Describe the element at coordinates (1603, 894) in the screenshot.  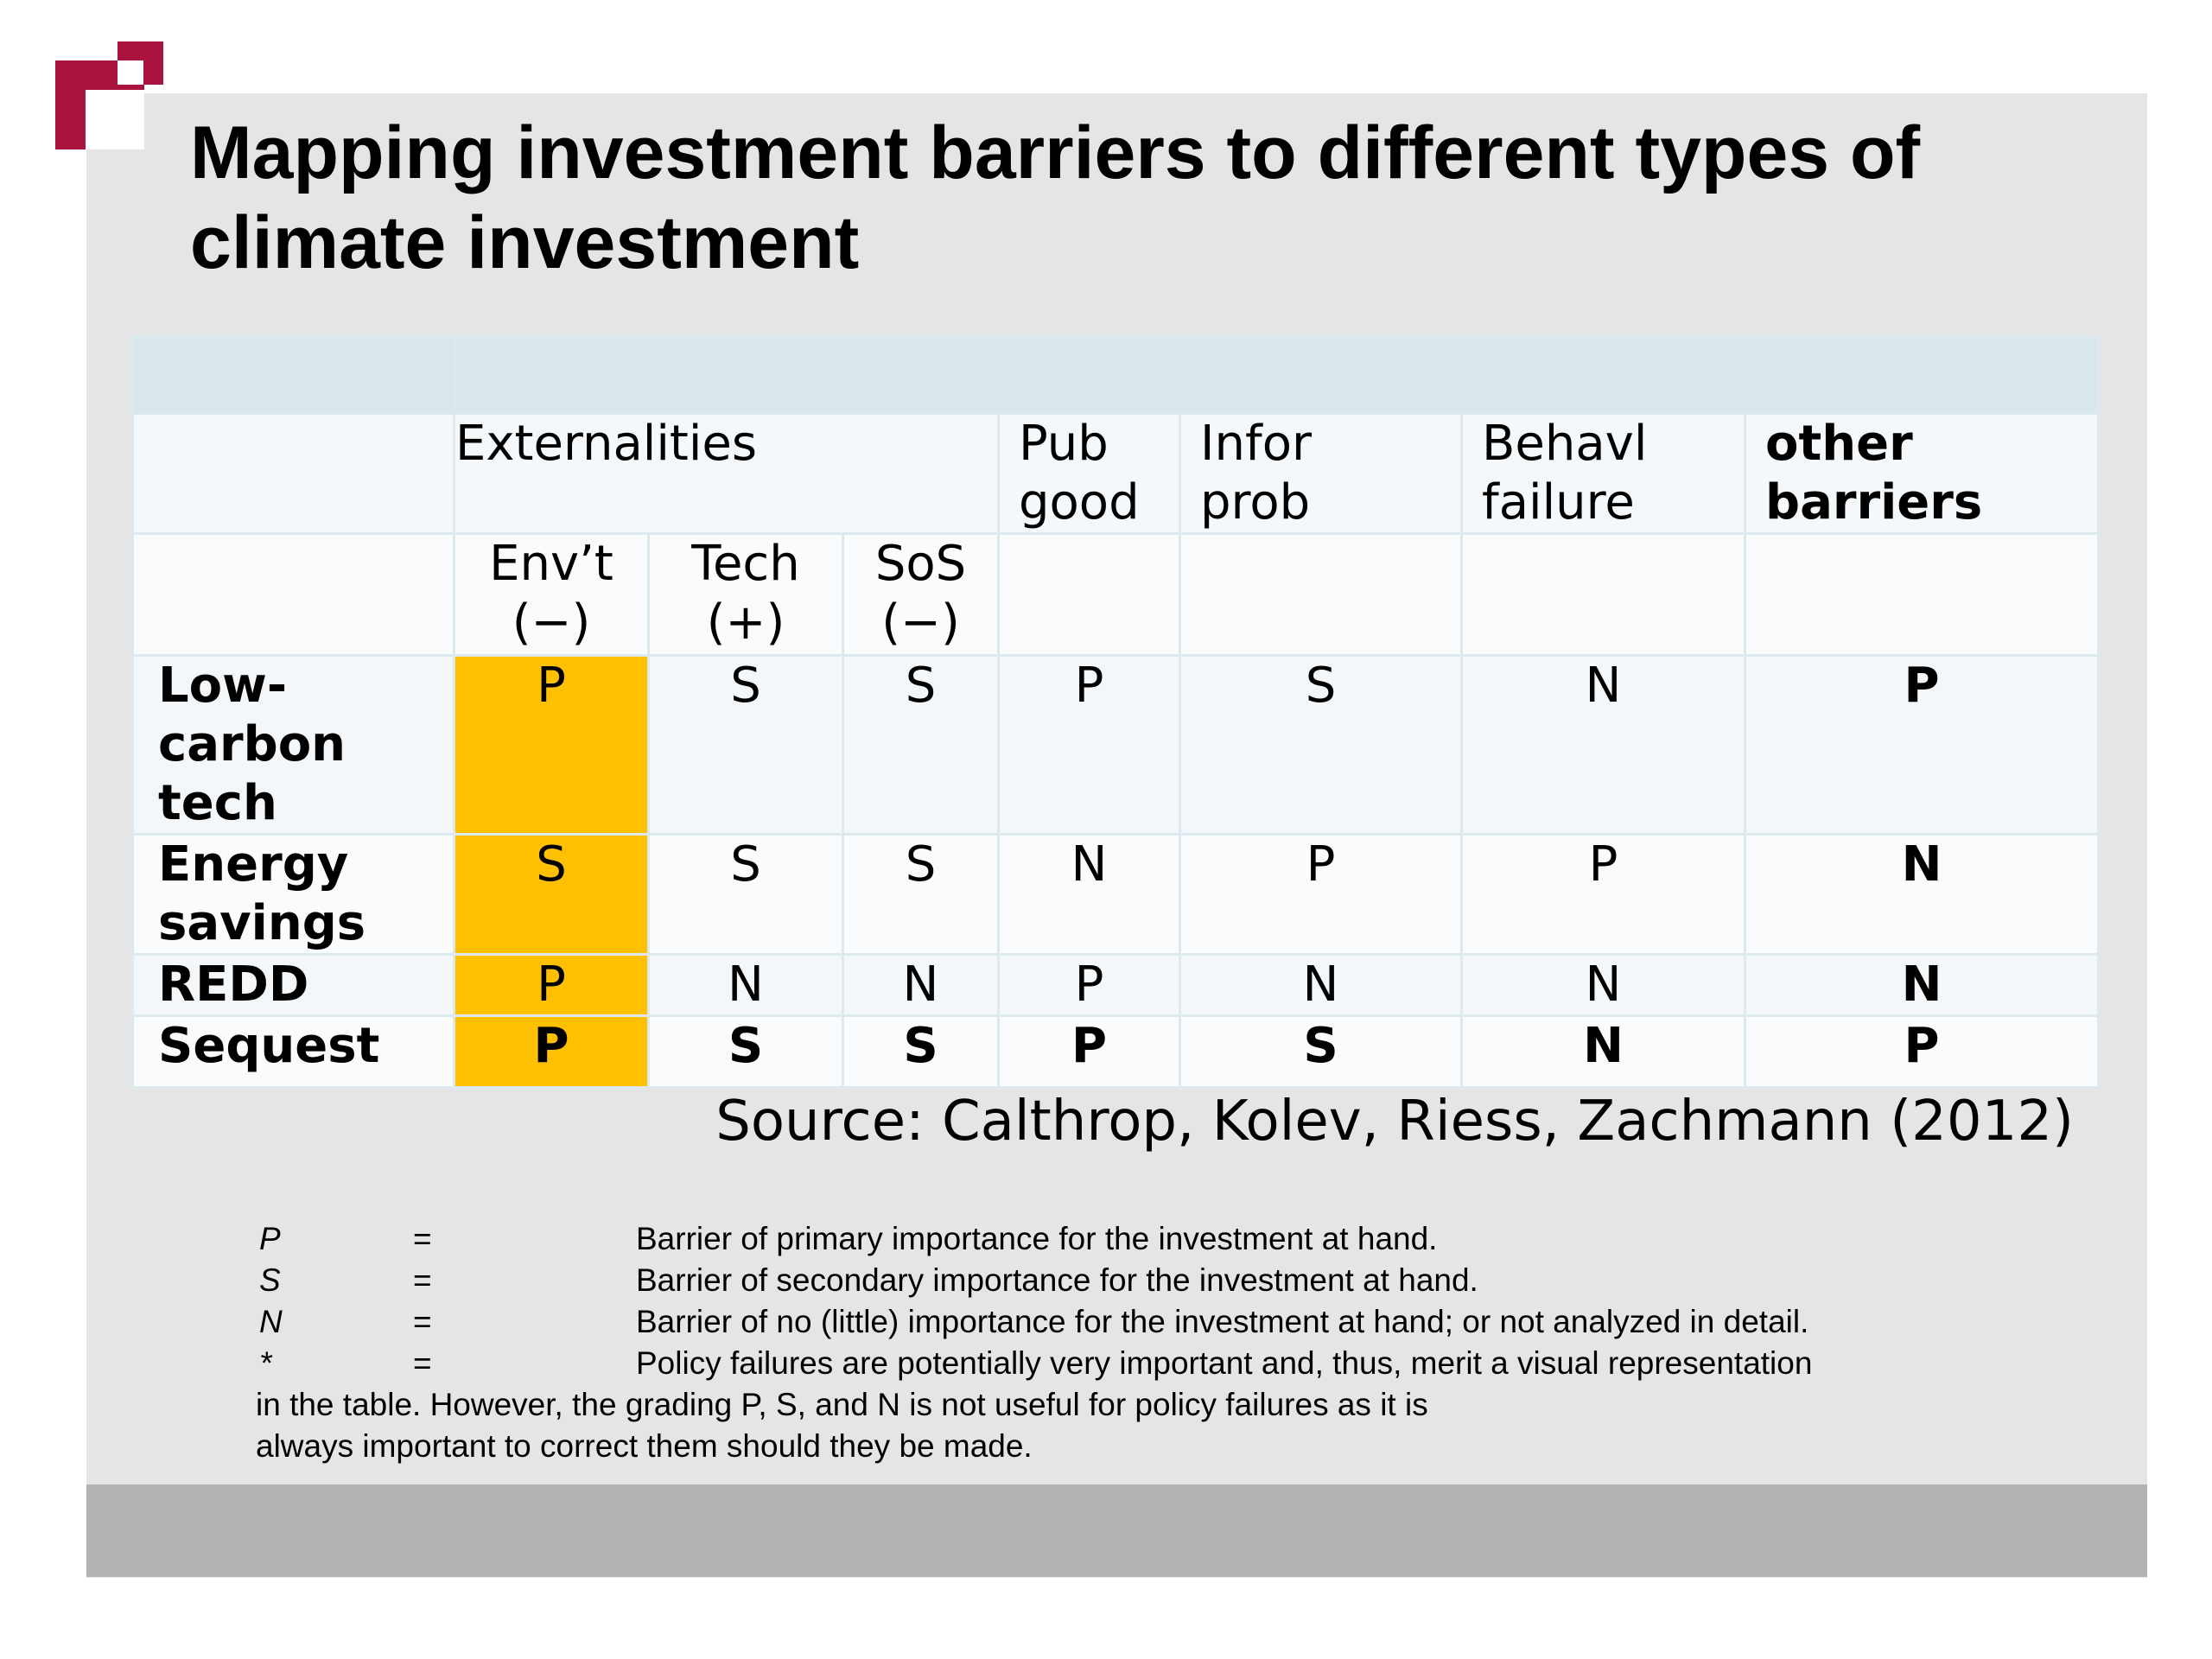
I see `cell-behavl-failure: P` at that location.